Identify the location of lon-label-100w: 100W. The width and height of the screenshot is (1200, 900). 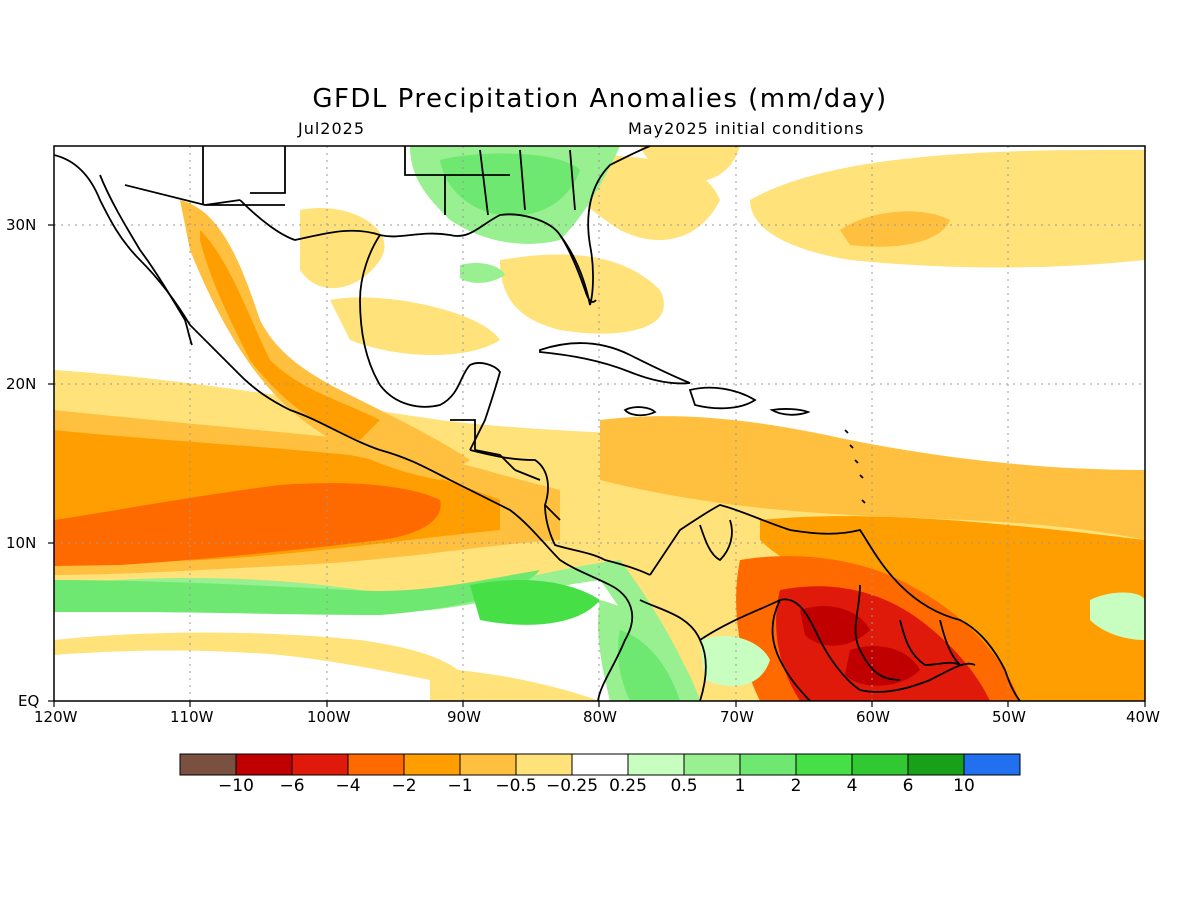
(329, 717).